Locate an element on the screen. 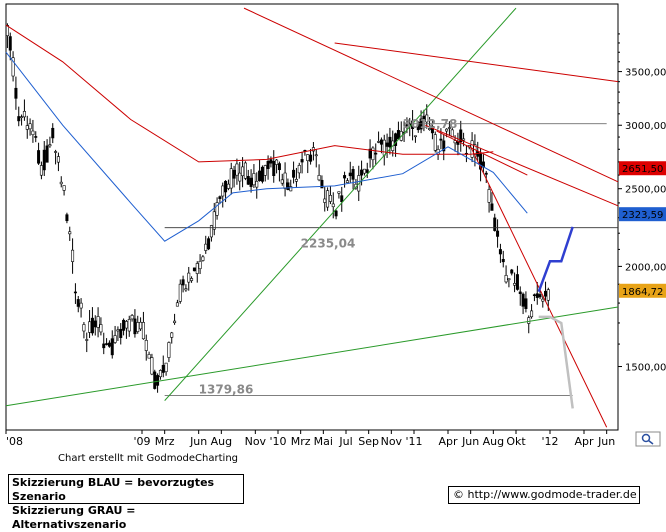  x-tick-label: '09 is located at coordinates (141, 441).